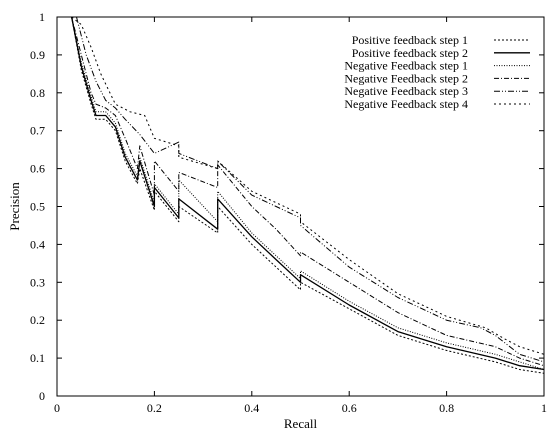 The image size is (547, 435). What do you see at coordinates (410, 40) in the screenshot?
I see `legend-label: Positive feedback step 1` at bounding box center [410, 40].